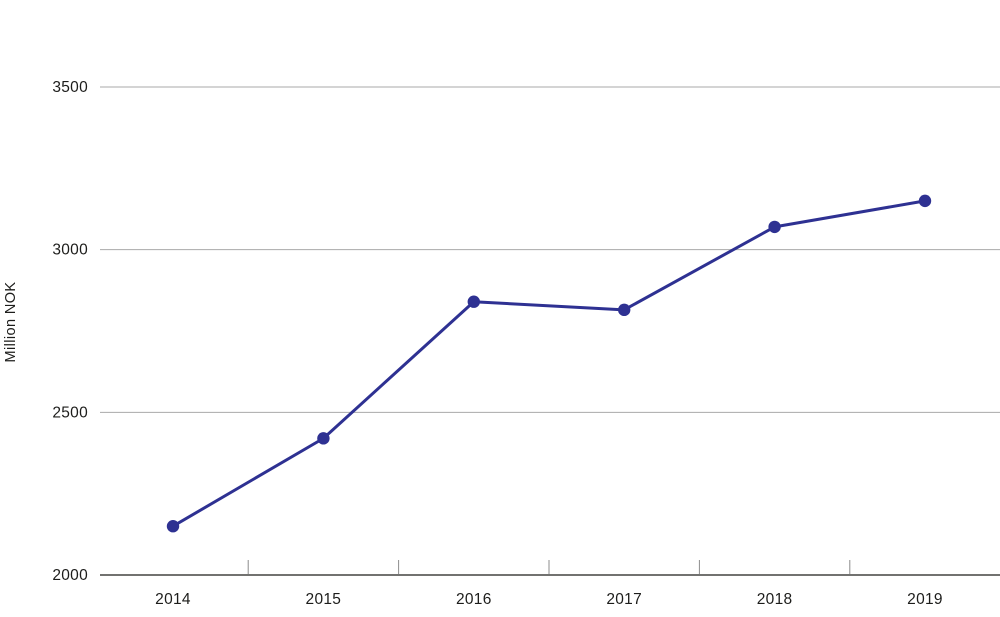 Image resolution: width=1000 pixels, height=617 pixels. Describe the element at coordinates (70, 575) in the screenshot. I see `y-tick-label: 2000` at that location.